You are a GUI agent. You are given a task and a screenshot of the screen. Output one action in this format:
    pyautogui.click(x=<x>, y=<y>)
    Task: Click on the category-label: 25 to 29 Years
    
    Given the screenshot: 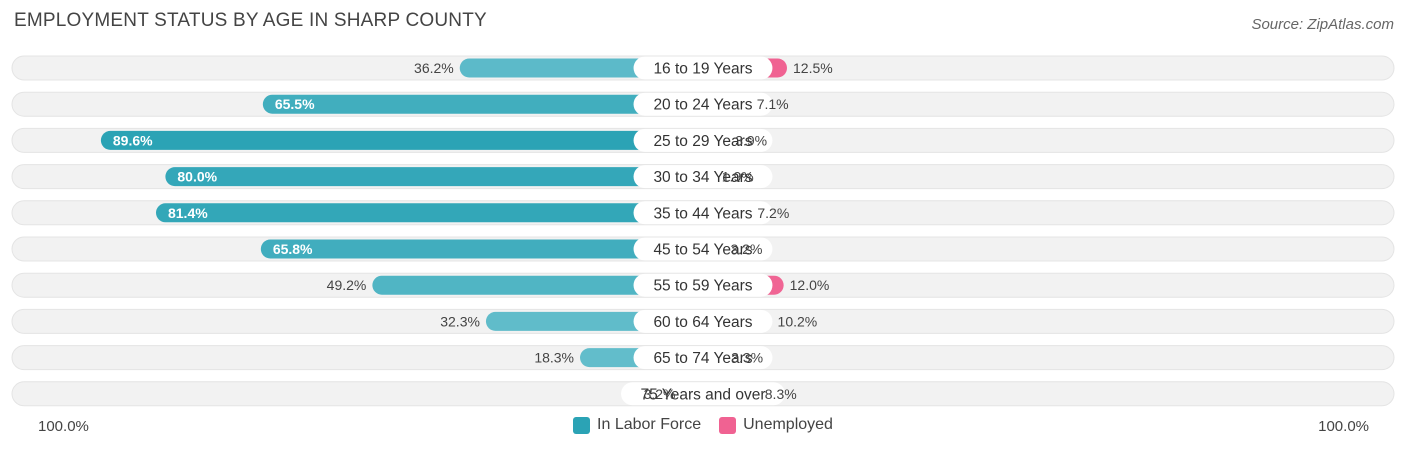 What is the action you would take?
    pyautogui.click(x=702, y=141)
    